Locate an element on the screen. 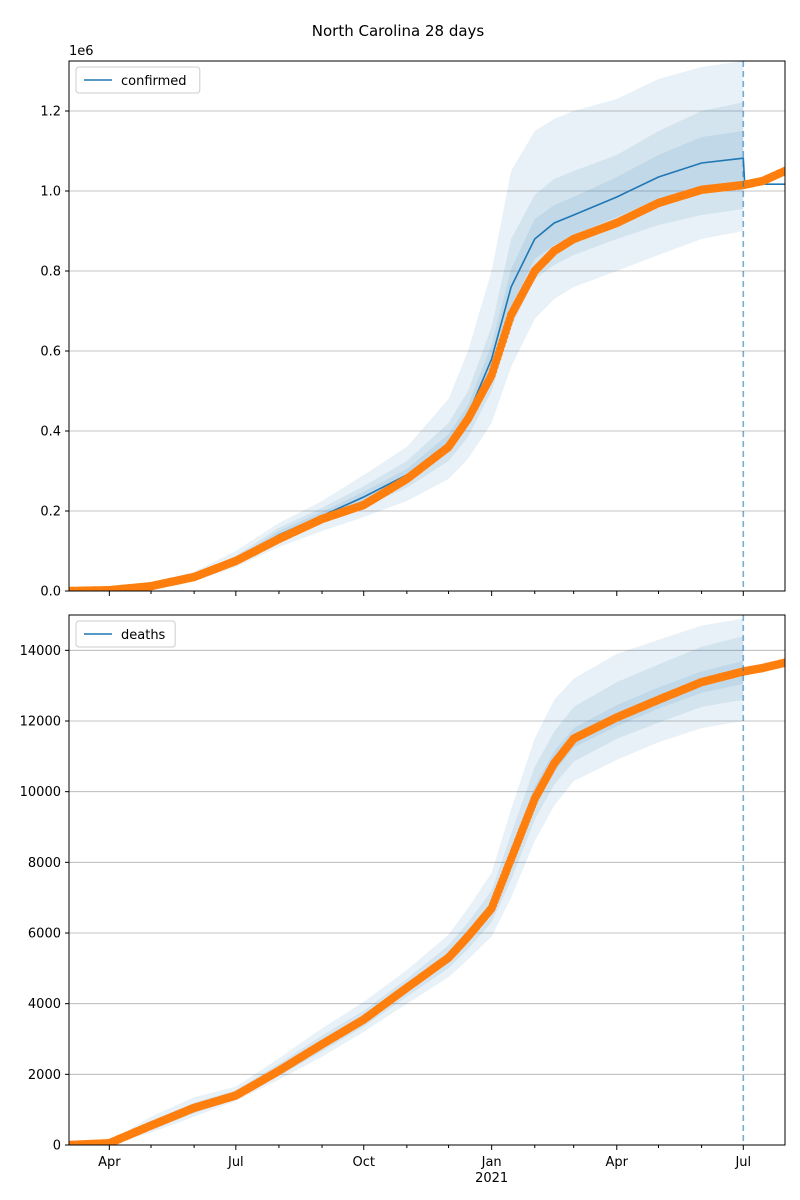  y-tick-label: 0.0 is located at coordinates (50, 592).